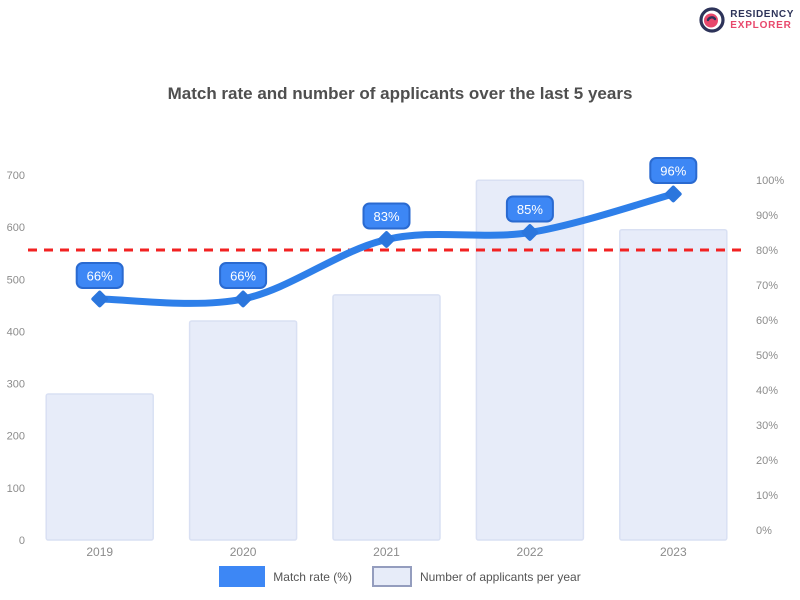 Image resolution: width=800 pixels, height=600 pixels. I want to click on legend-item-applicants: Number of applicants per year, so click(476, 576).